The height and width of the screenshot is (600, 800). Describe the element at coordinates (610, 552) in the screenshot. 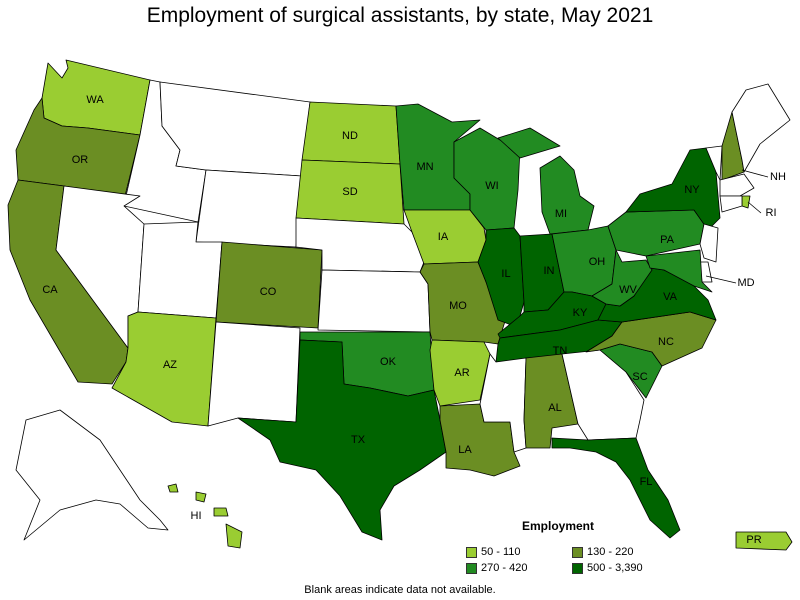

I see `legend-label-2: 130 - 220` at that location.